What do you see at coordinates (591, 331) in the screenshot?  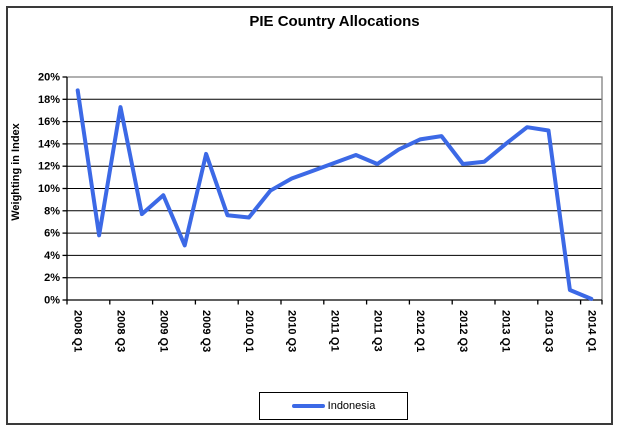 I see `x-tick-label: 2014 Q1` at bounding box center [591, 331].